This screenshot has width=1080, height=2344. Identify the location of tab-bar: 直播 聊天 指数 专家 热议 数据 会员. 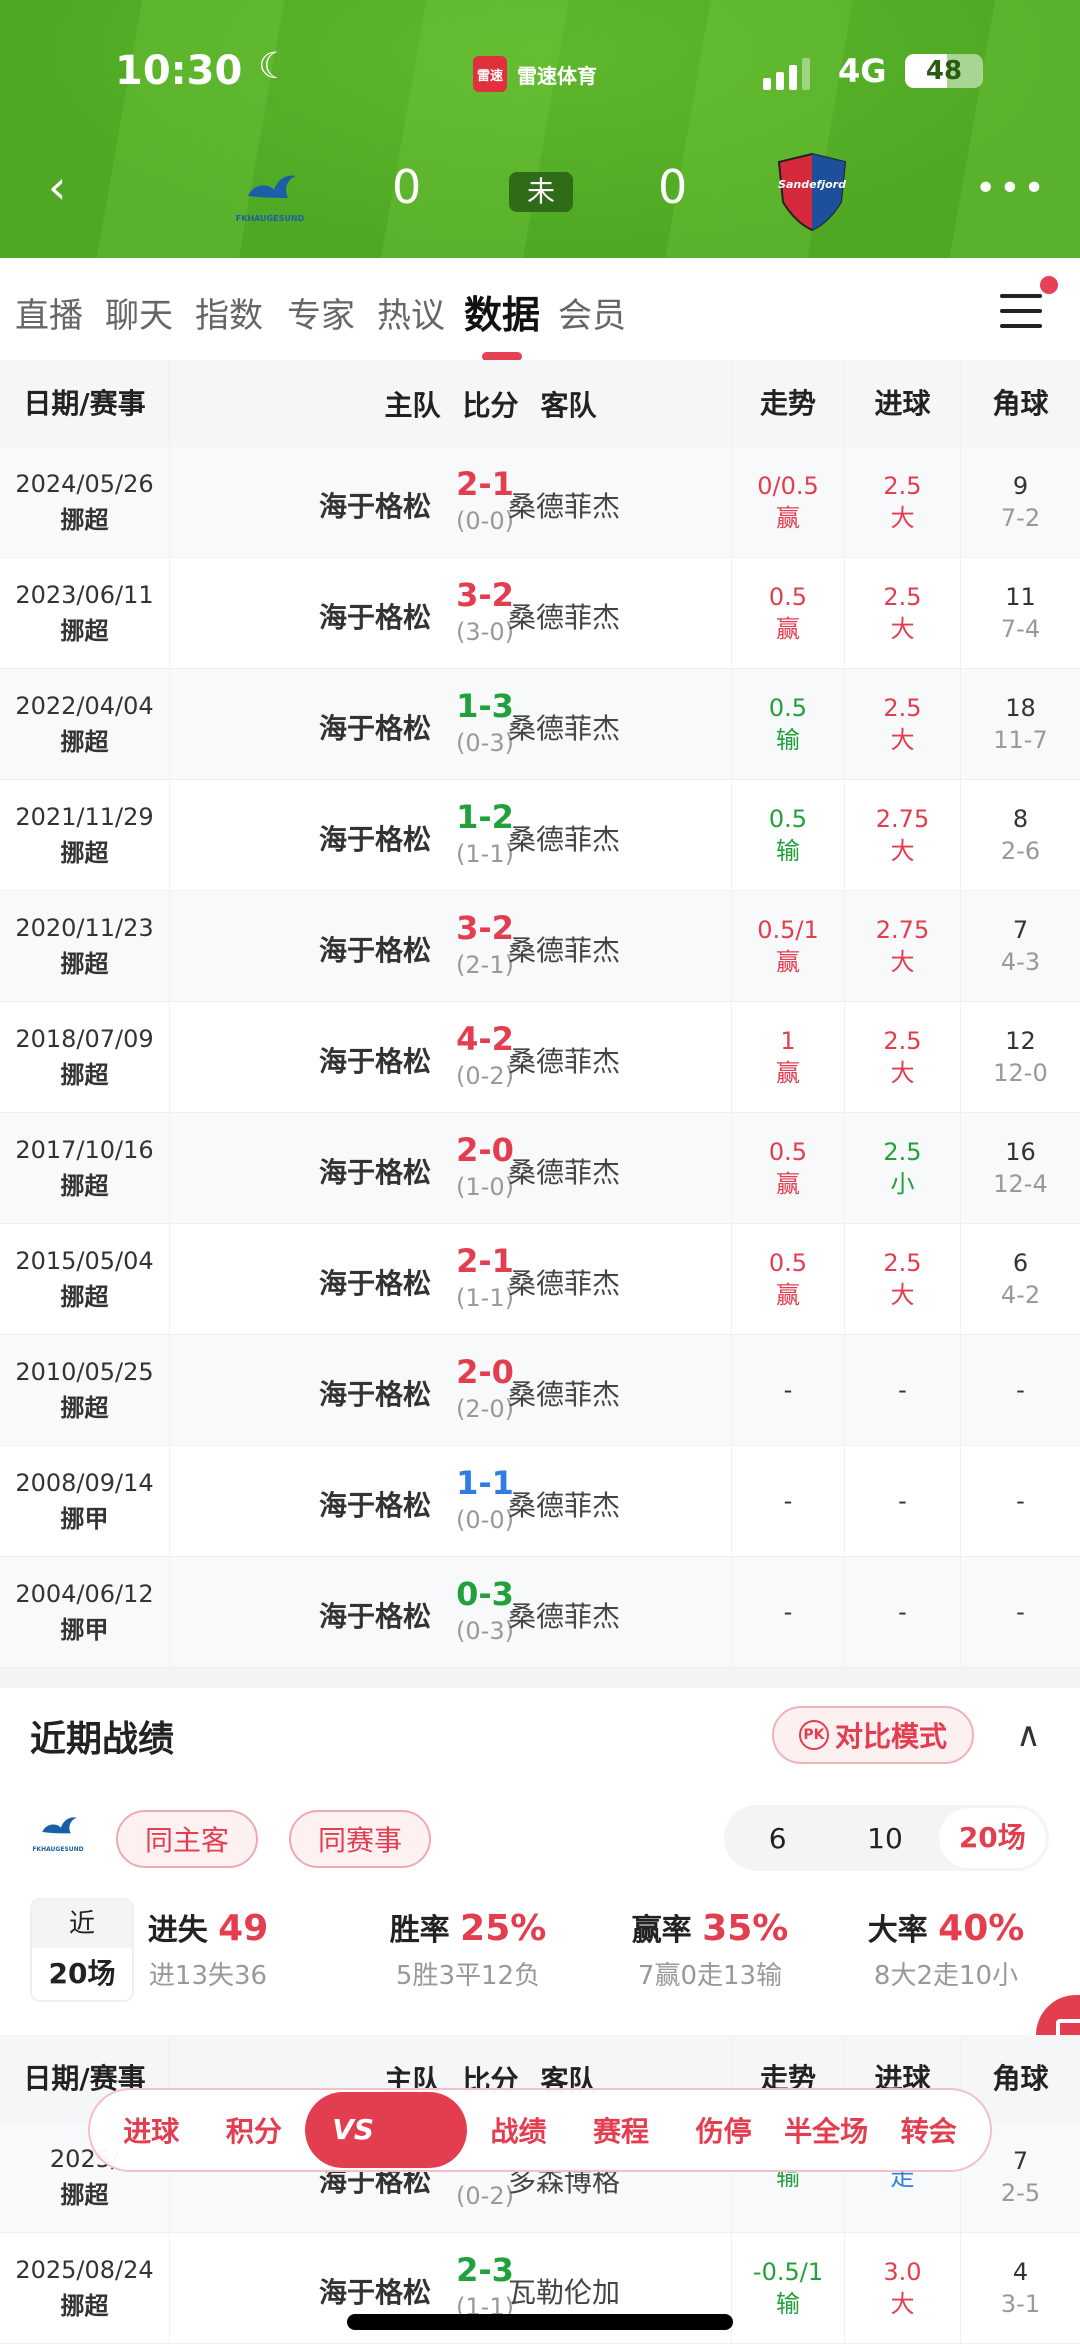
(540, 309).